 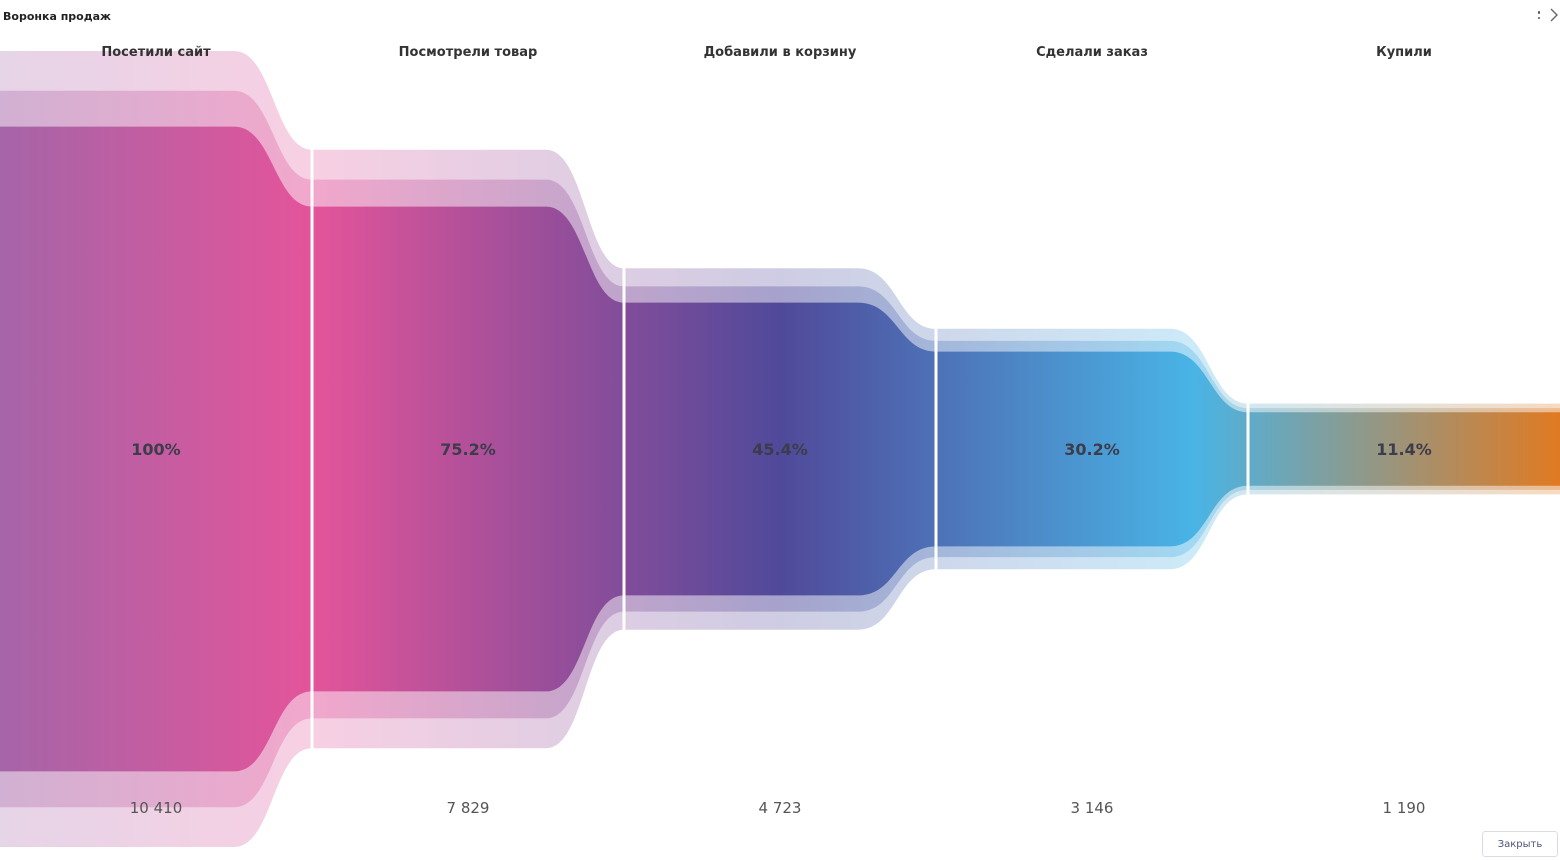 I want to click on more-vertical-icon, so click(x=1539, y=15).